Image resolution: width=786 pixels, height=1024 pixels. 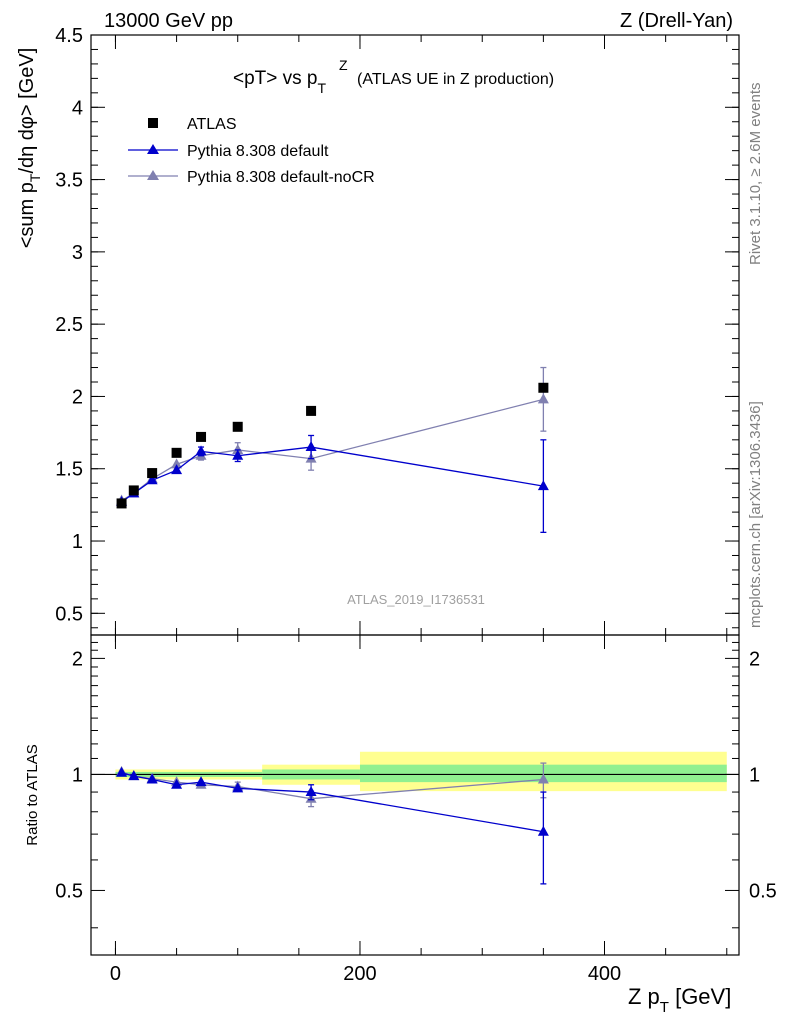 What do you see at coordinates (416, 599) in the screenshot?
I see `analysis-watermark: ATLAS_2019_I1736531` at bounding box center [416, 599].